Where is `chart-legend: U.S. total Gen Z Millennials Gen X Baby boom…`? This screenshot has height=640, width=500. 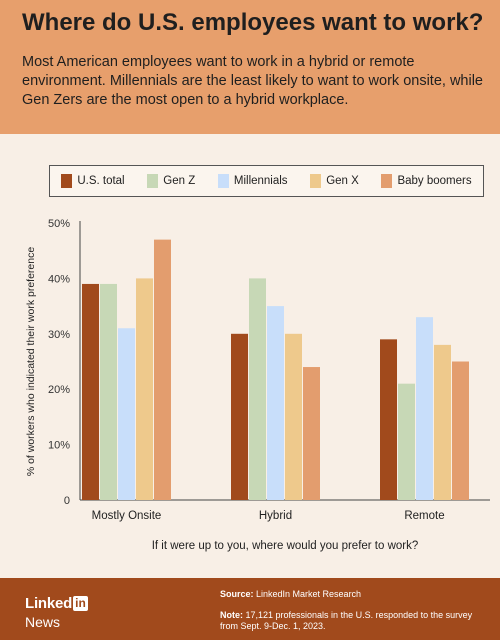 chart-legend: U.S. total Gen Z Millennials Gen X Baby boom… is located at coordinates (266, 181).